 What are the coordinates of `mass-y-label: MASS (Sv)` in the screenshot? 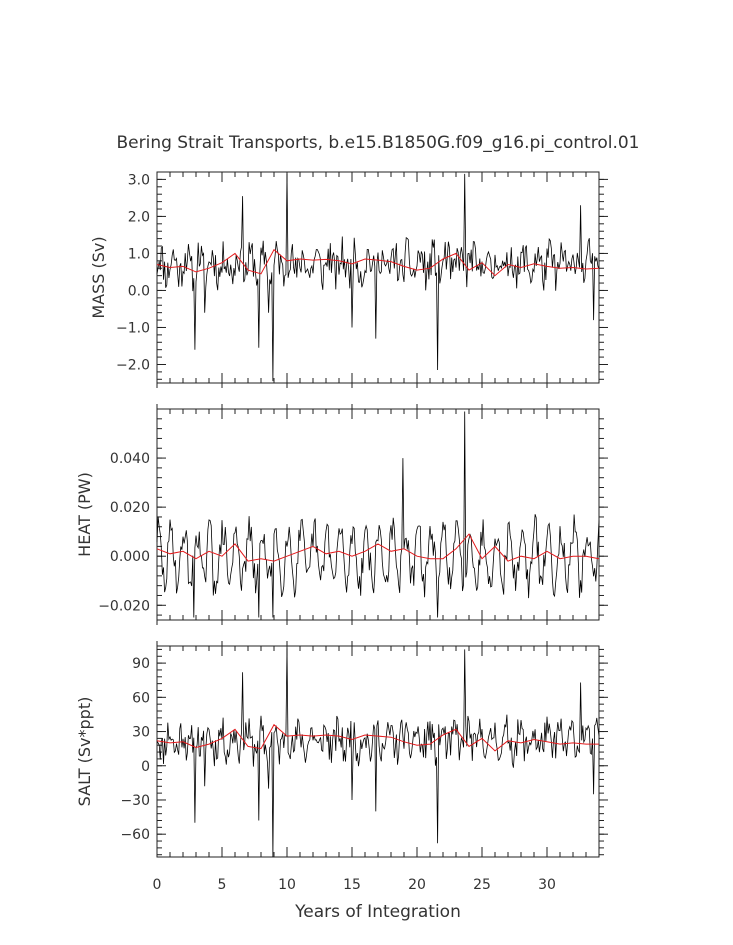 It's located at (98, 277).